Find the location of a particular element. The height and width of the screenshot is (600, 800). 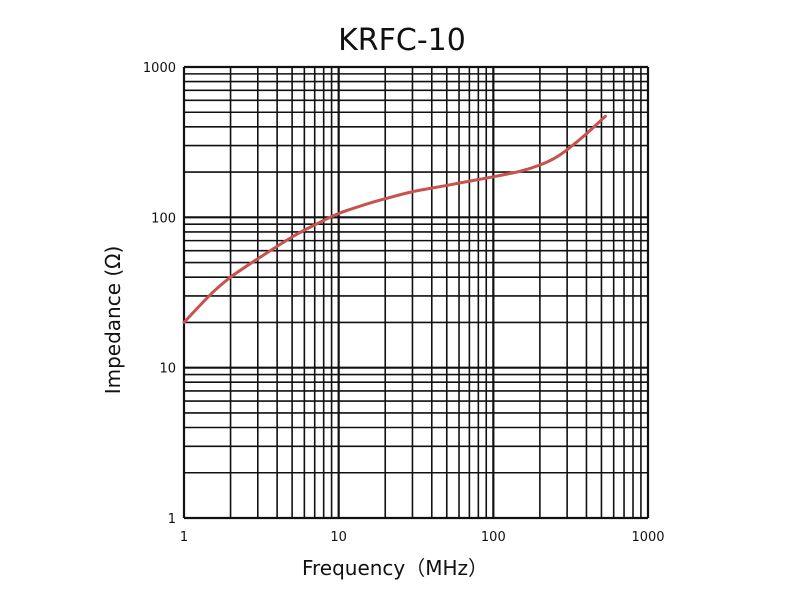

y-tick-label: 10 is located at coordinates (167, 369).